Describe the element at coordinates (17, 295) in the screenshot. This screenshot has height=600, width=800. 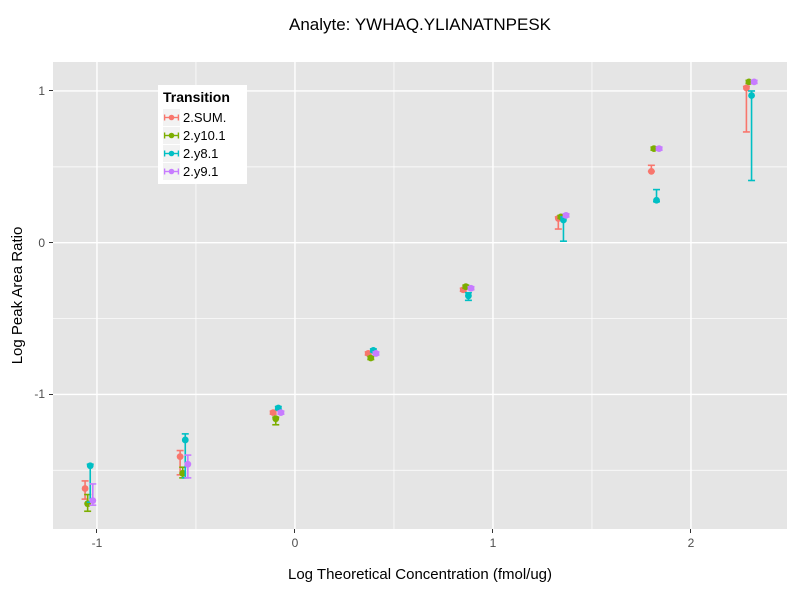
I see `y-axis-label: Log Peak Area Ratio` at that location.